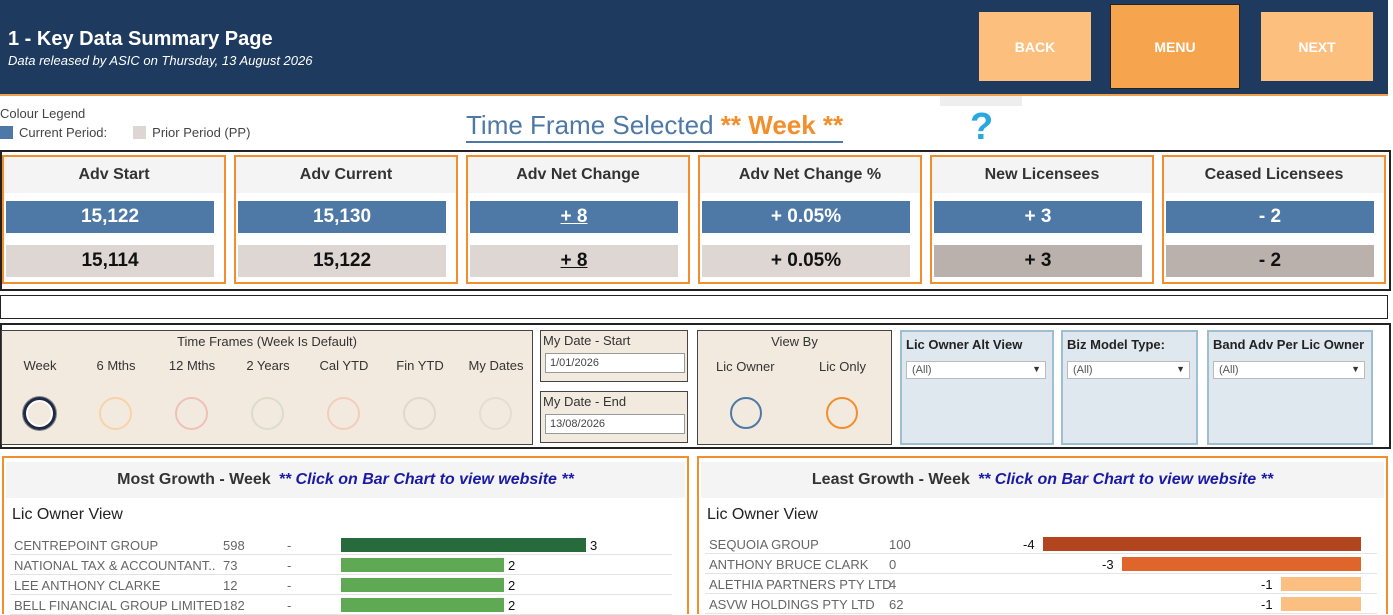  I want to click on growth-value: -1, so click(1267, 584).